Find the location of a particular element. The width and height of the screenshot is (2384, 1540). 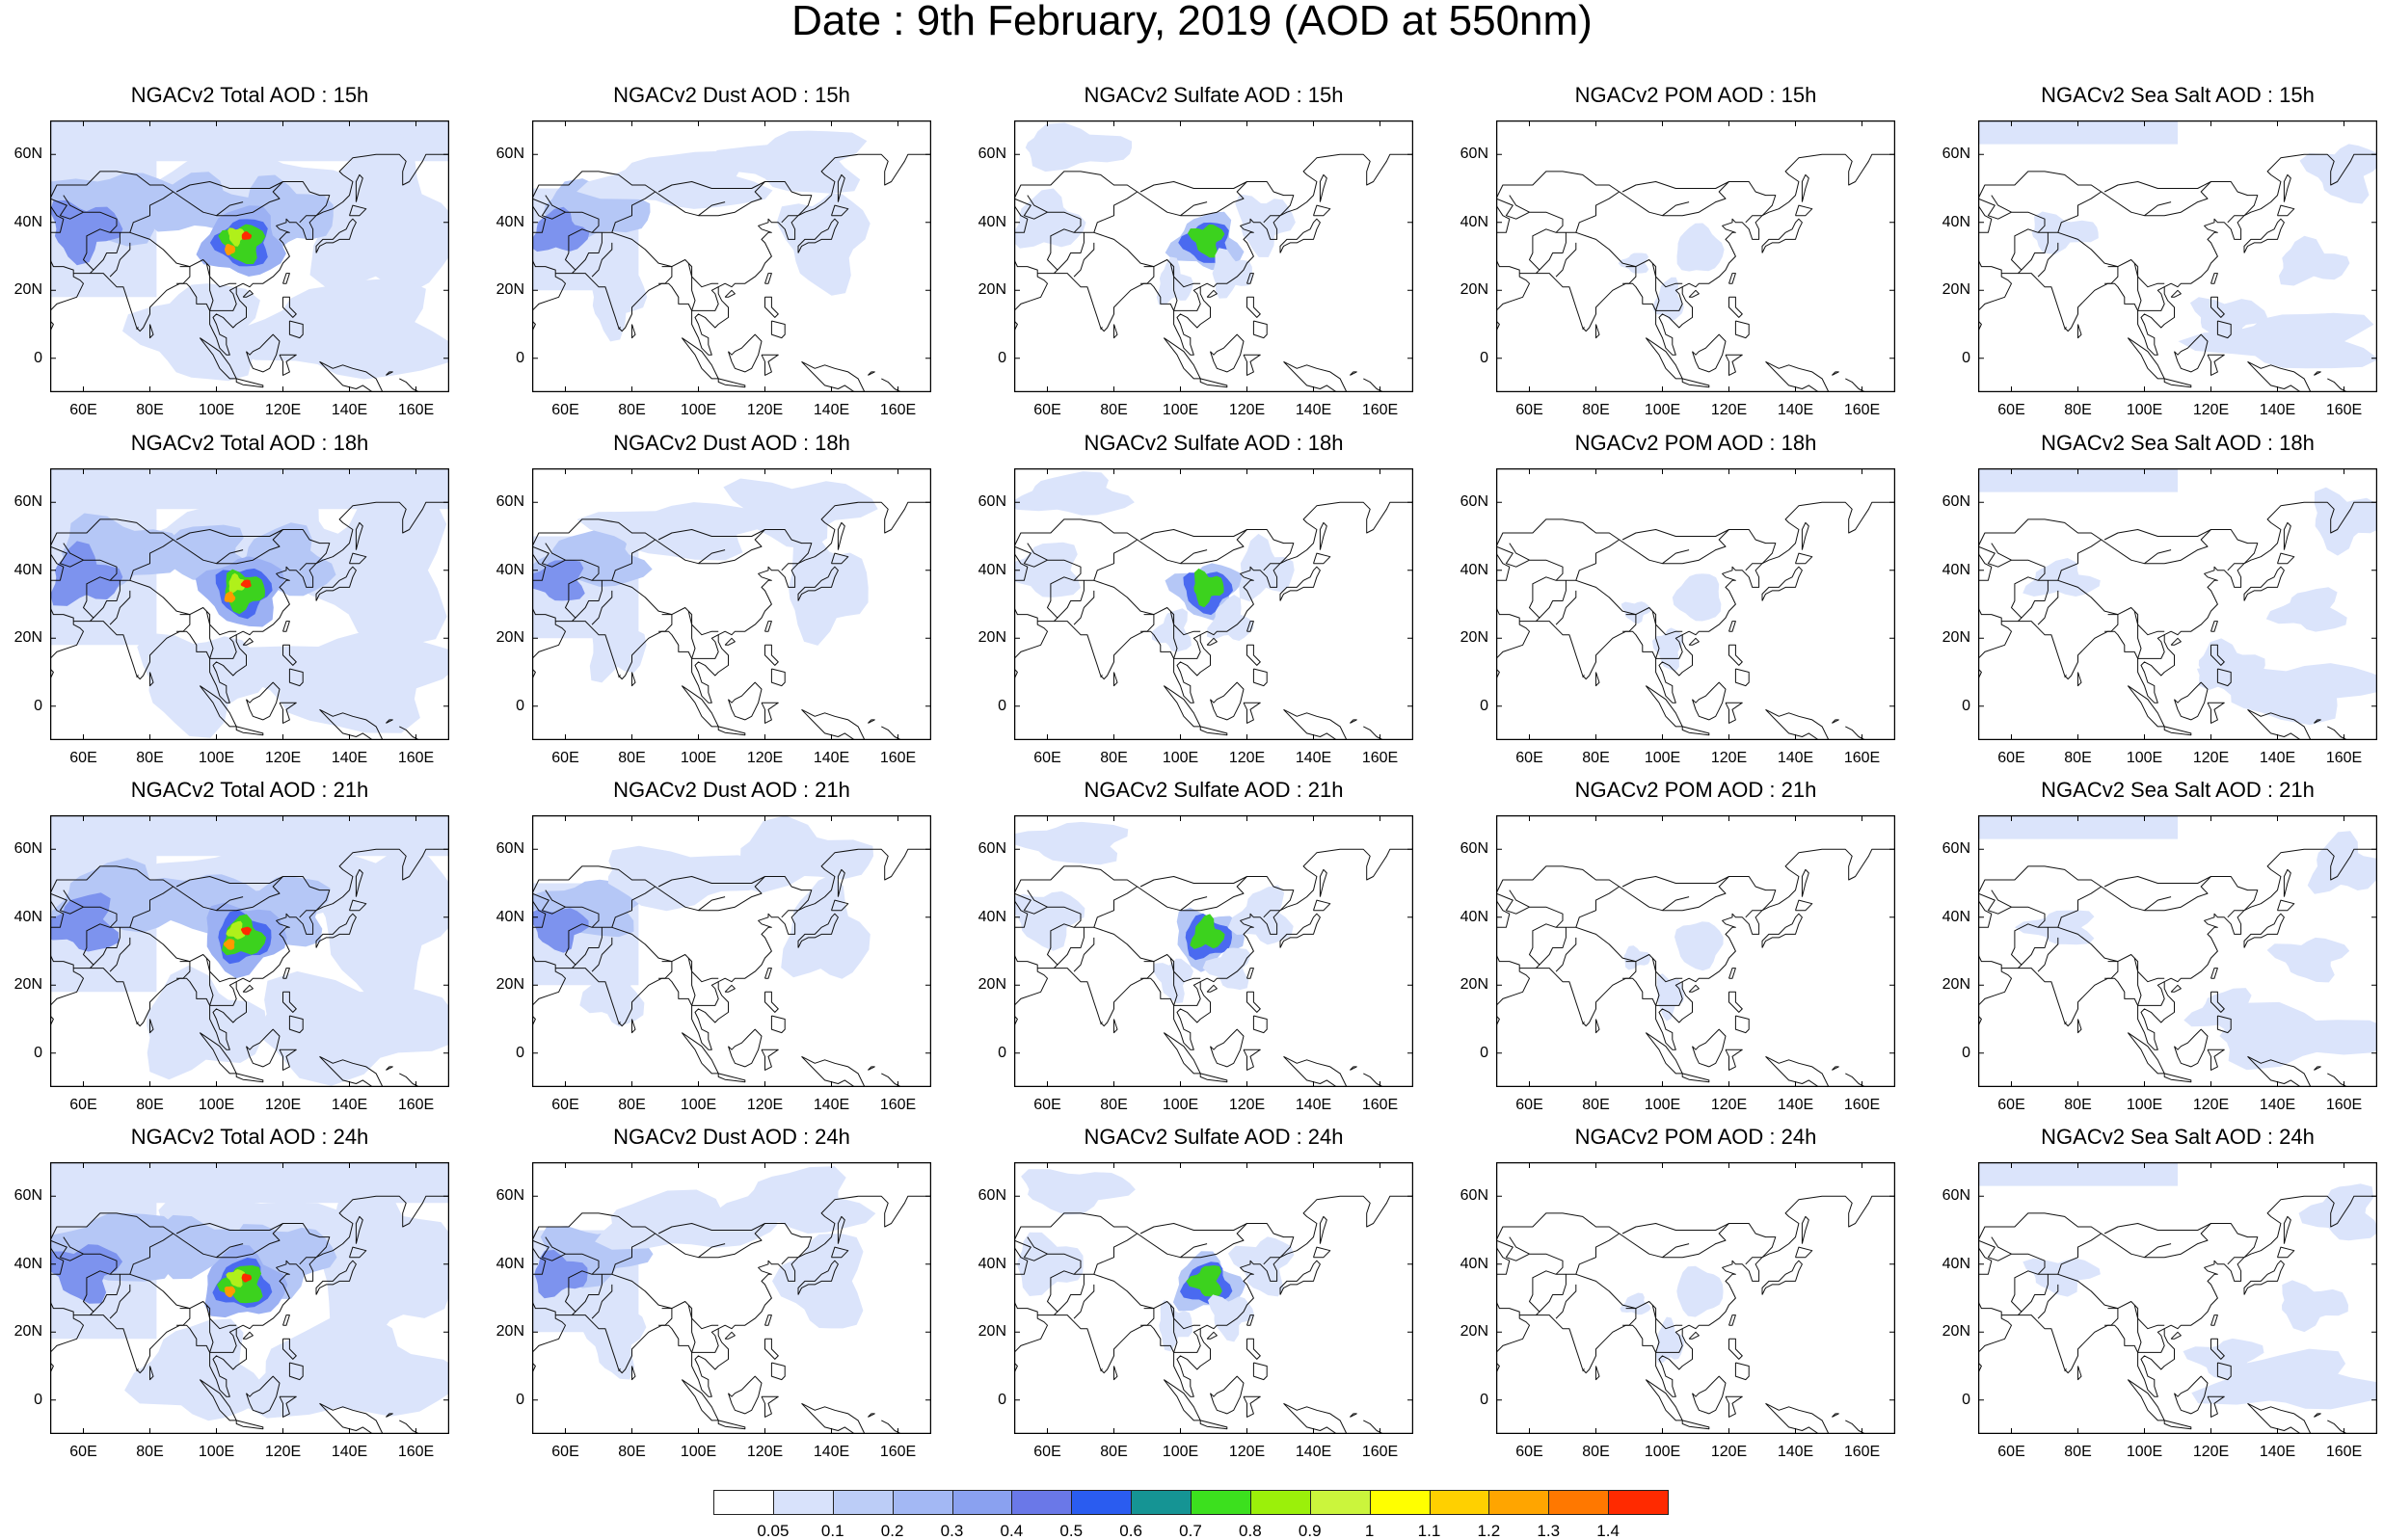

lon-tick-label: 80E is located at coordinates (632, 410).